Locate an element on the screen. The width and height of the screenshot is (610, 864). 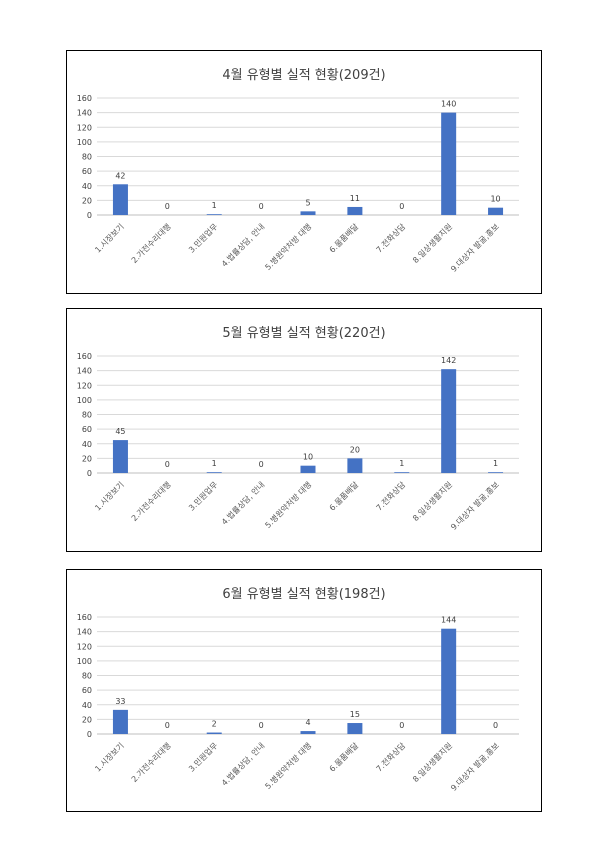
data-label: 20 is located at coordinates (355, 449).